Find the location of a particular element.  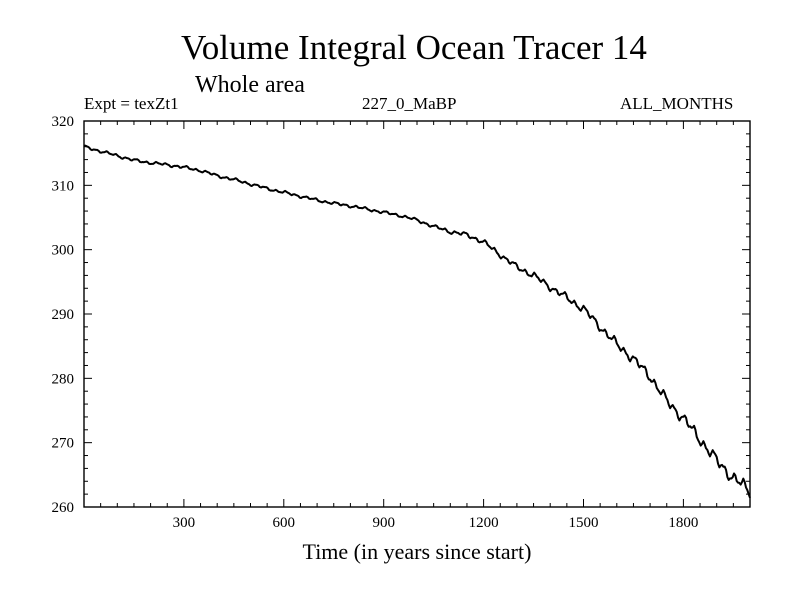

y-tick-label: 270 is located at coordinates (63, 444).